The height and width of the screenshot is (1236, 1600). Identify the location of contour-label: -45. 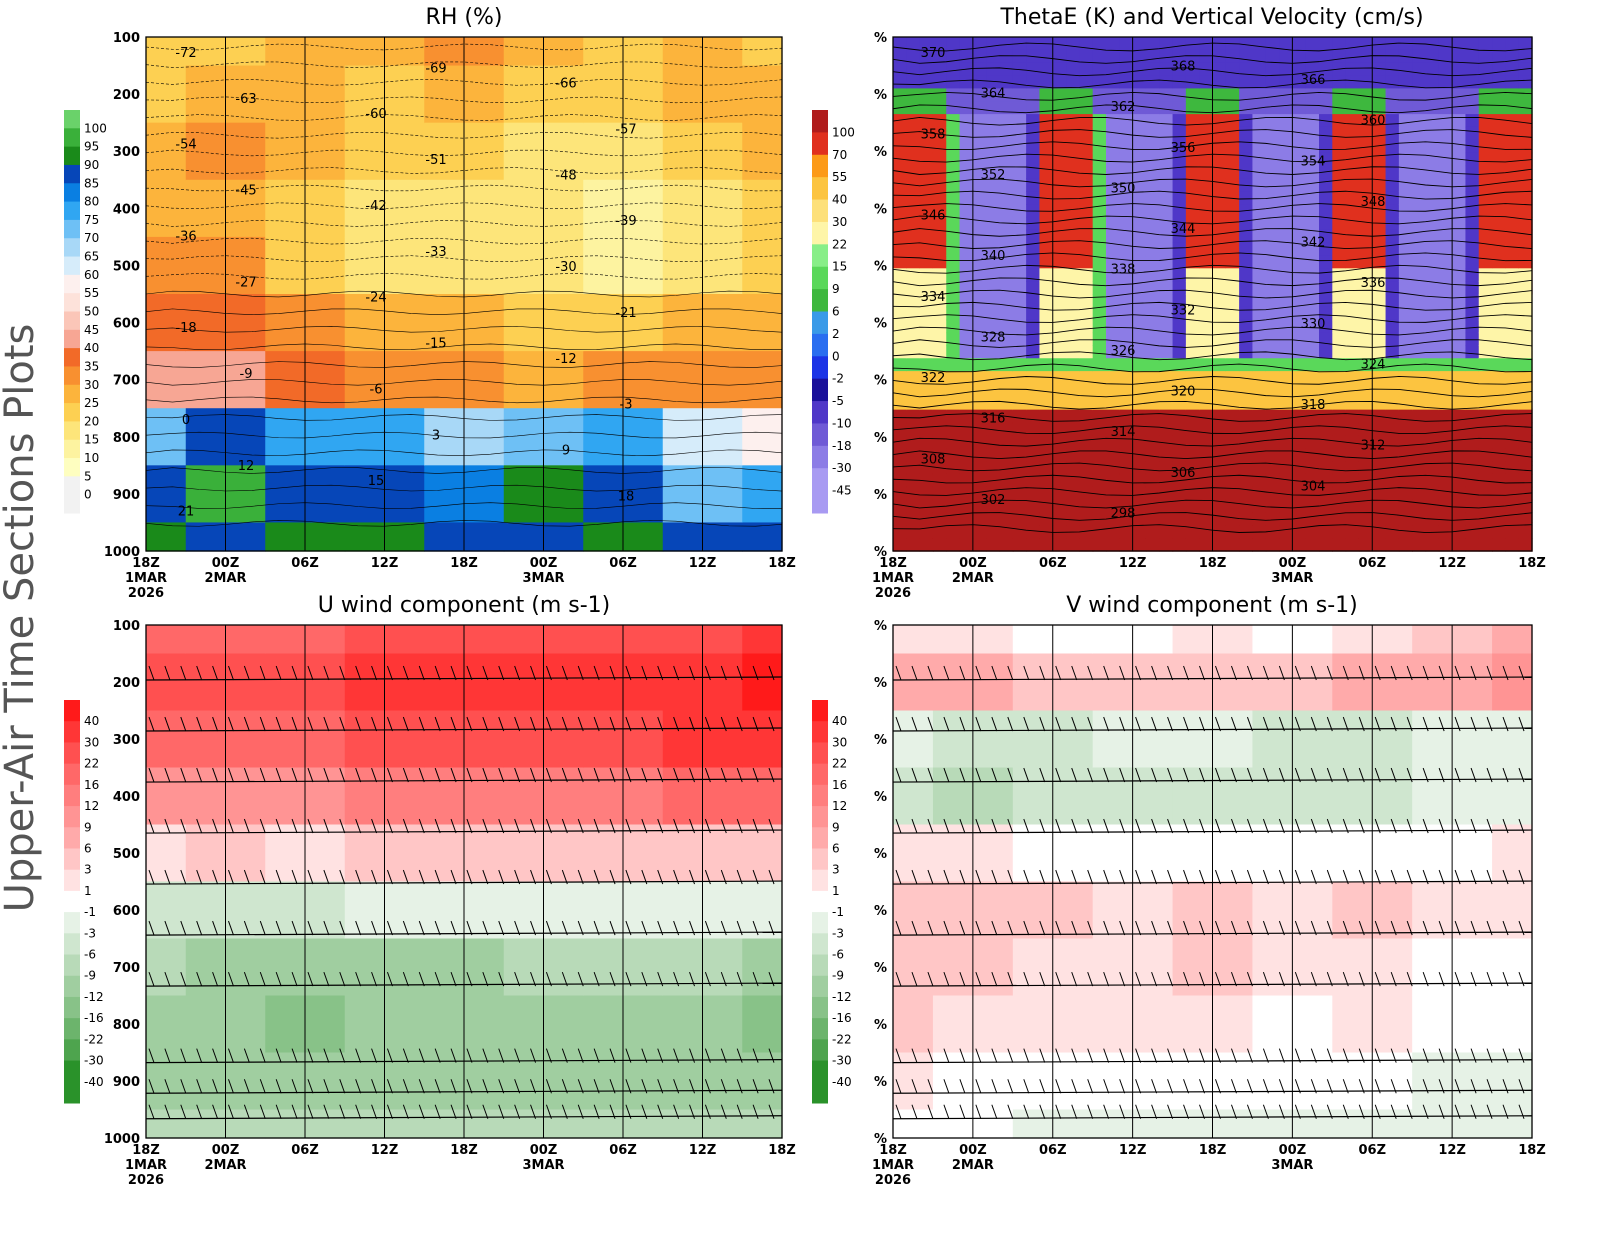
(245, 191).